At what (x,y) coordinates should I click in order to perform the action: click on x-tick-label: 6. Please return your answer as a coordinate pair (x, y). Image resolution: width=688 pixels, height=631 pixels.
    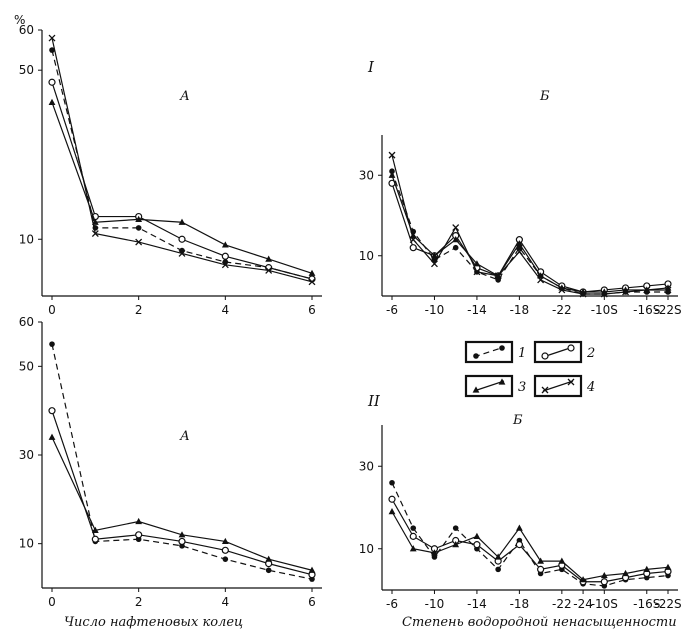
    Looking at the image, I should click on (312, 310).